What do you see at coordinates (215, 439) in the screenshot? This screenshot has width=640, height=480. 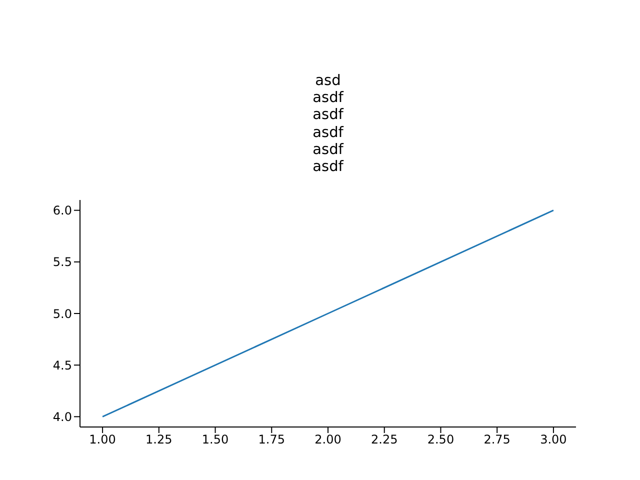 I see `x-tick-label: 1.50` at bounding box center [215, 439].